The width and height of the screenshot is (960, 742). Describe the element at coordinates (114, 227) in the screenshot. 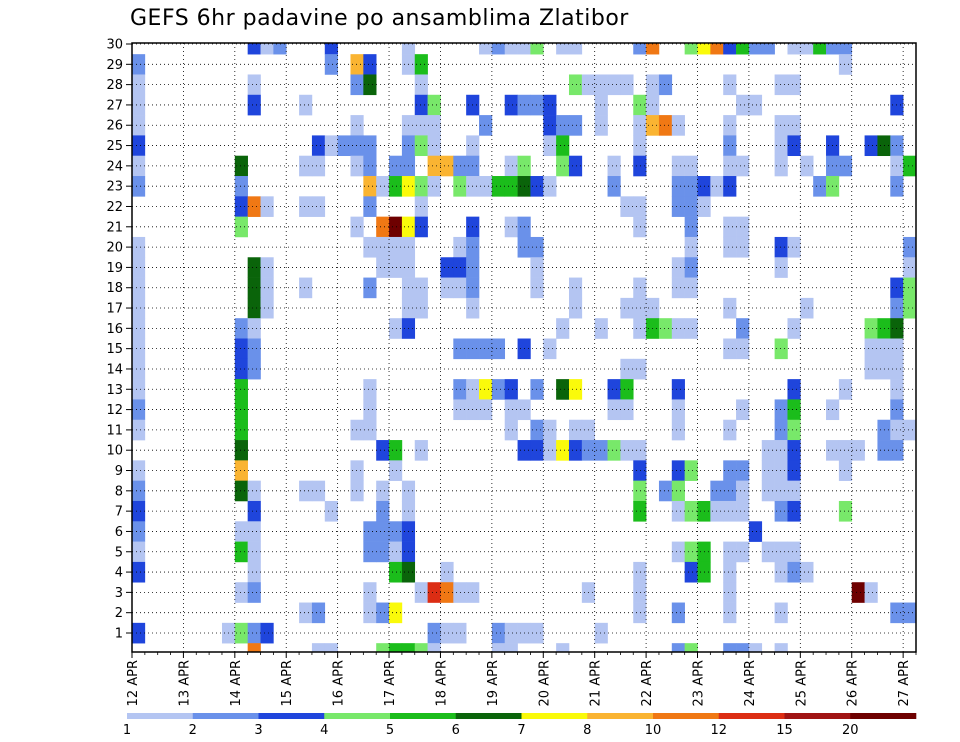

I see `y-tick-label: 21` at that location.